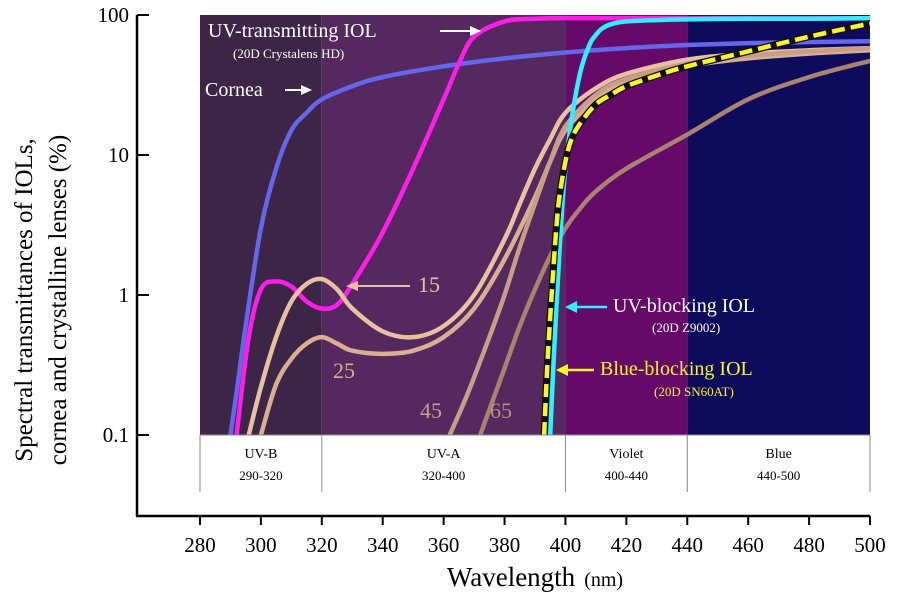 The width and height of the screenshot is (900, 600). What do you see at coordinates (778, 475) in the screenshot?
I see `band-range-blue: 440-500` at bounding box center [778, 475].